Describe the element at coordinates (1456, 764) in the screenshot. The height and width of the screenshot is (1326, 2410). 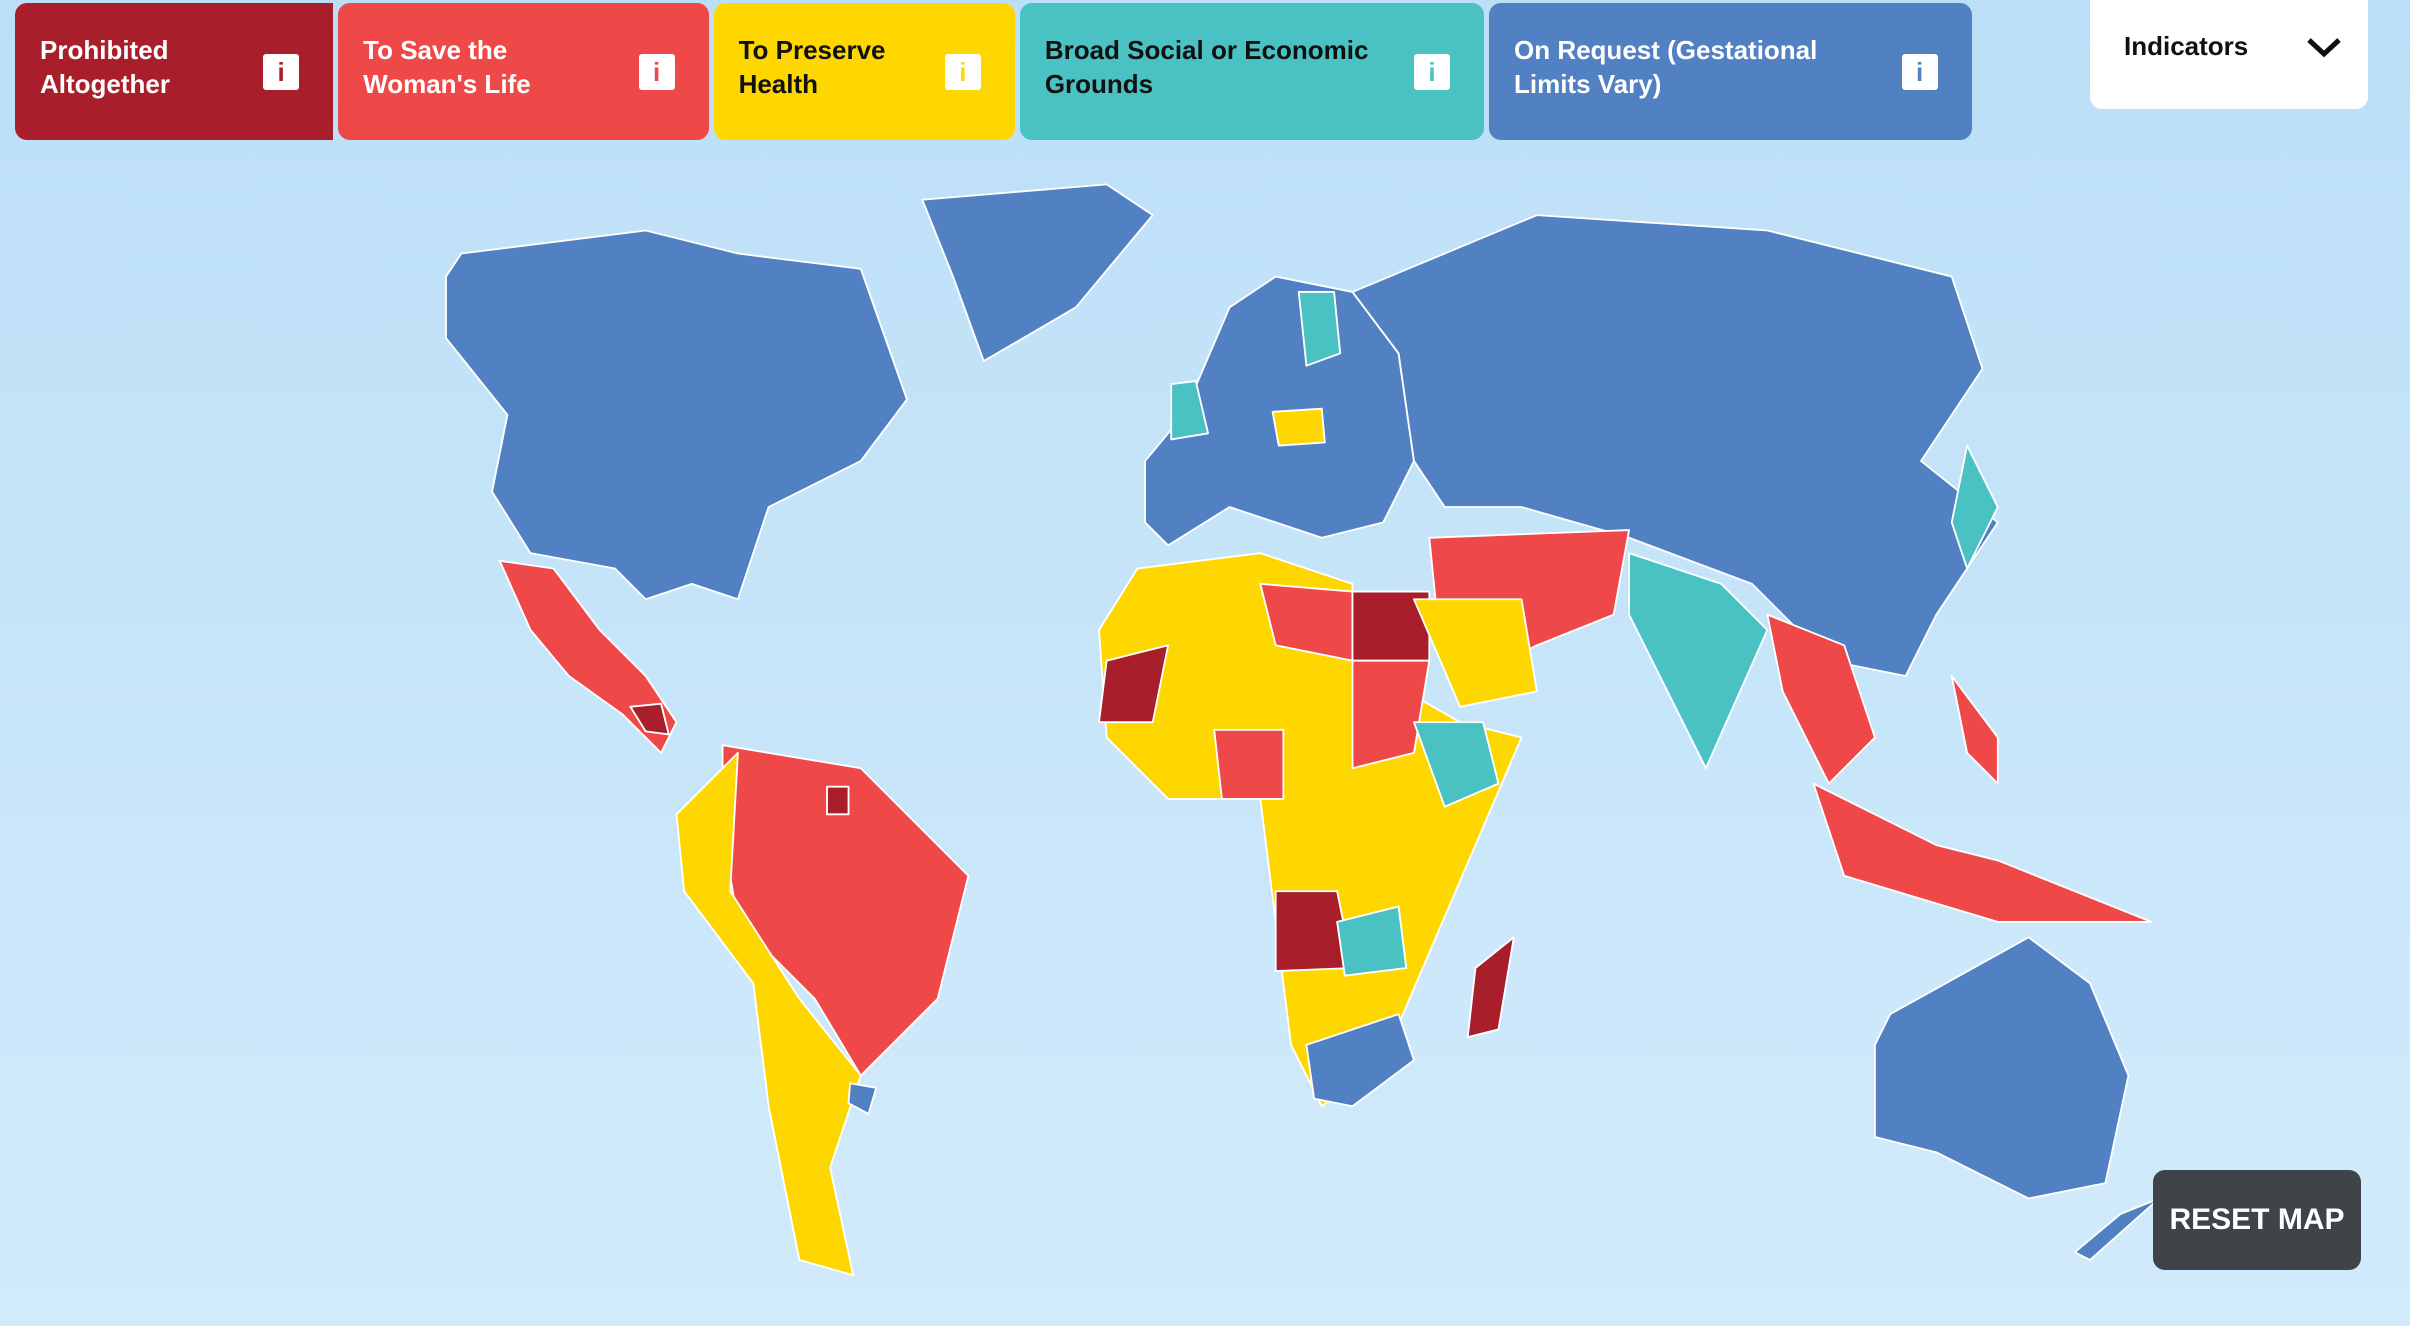
I see `ethiopia` at that location.